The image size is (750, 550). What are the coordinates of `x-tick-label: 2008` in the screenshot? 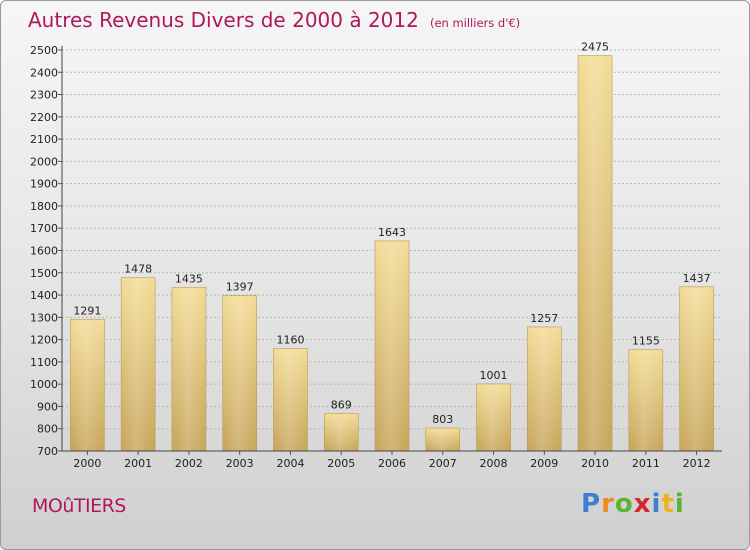 It's located at (494, 463).